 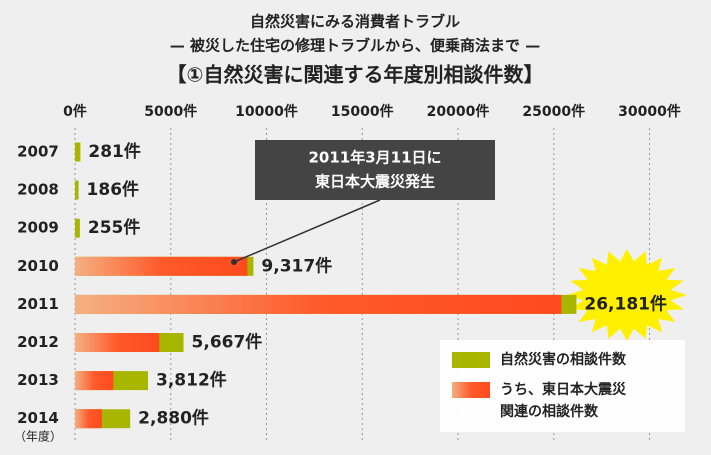 I want to click on data-label: 281件, so click(x=114, y=151).